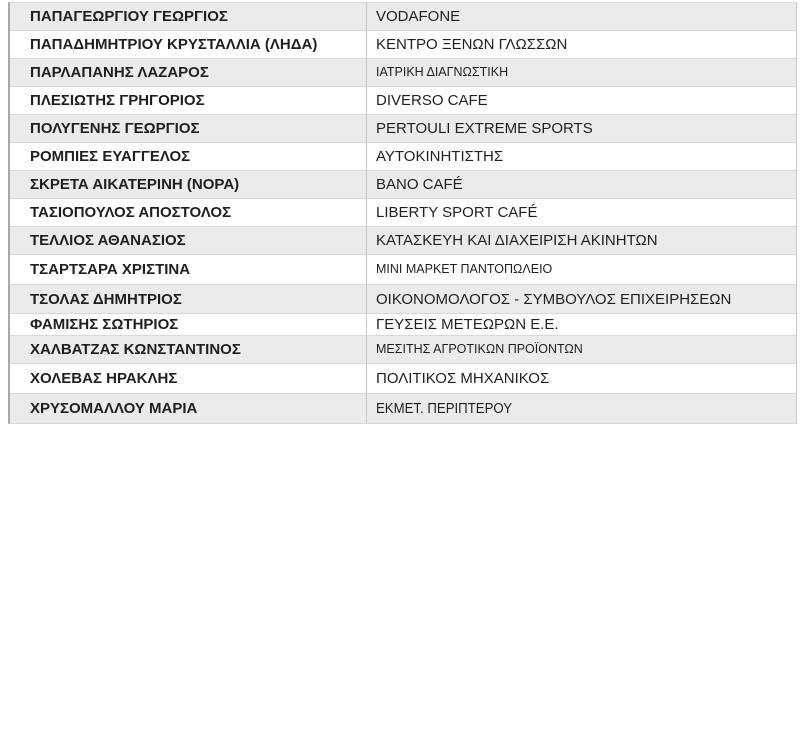 Image resolution: width=803 pixels, height=750 pixels. I want to click on business-cell: ΜΕΣΙΤΗΣ ΑΓΡΟΤΙΚΩΝ ΠΡΟΪΟΝΤΩΝ, so click(581, 349).